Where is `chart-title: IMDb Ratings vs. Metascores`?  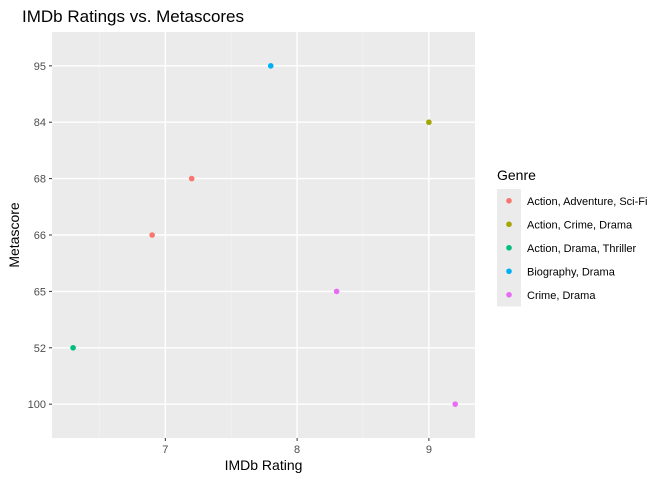 chart-title: IMDb Ratings vs. Metascores is located at coordinates (133, 16).